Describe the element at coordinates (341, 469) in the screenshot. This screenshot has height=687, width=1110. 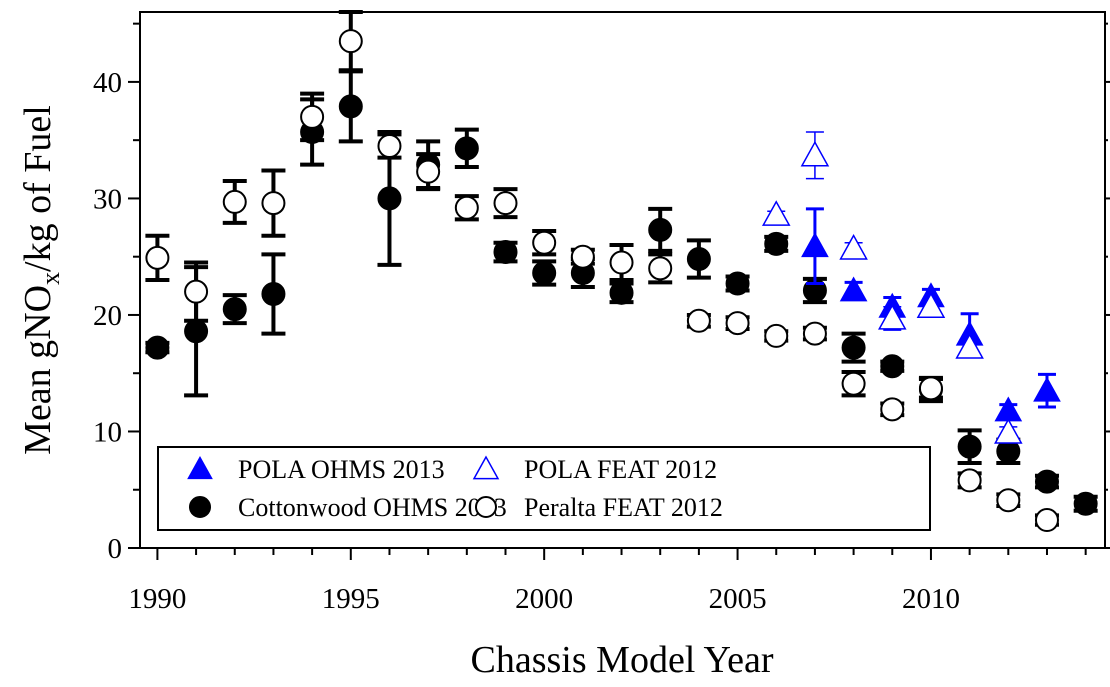
I see `legend-label: POLA OHMS 2013` at that location.